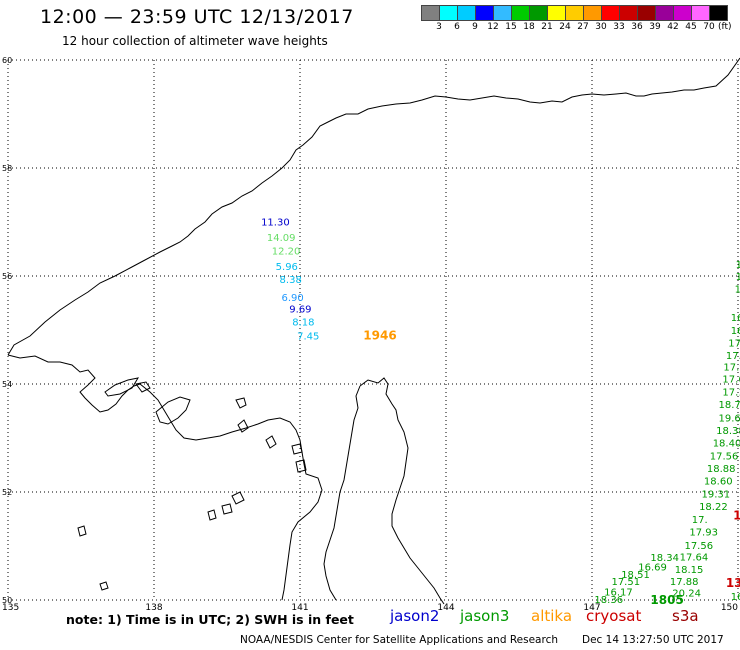  I want to click on legend-label: 33, so click(619, 27).